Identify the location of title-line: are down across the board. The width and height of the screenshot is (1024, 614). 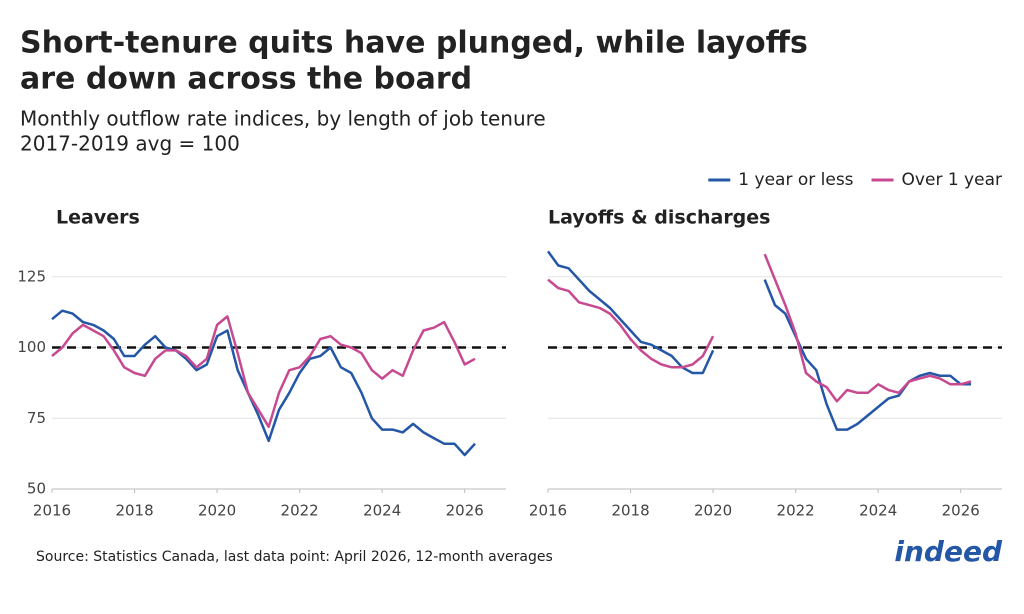
(246, 79).